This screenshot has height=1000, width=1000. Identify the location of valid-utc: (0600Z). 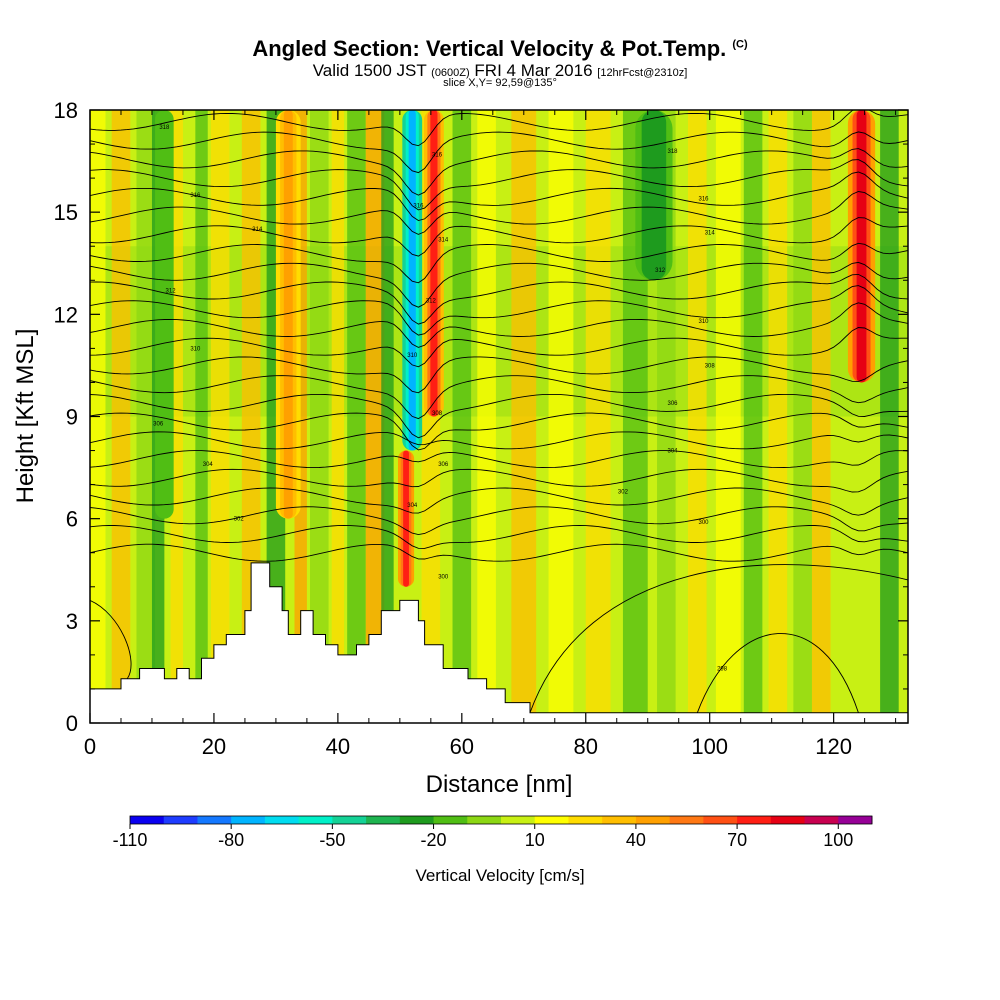
(450, 73).